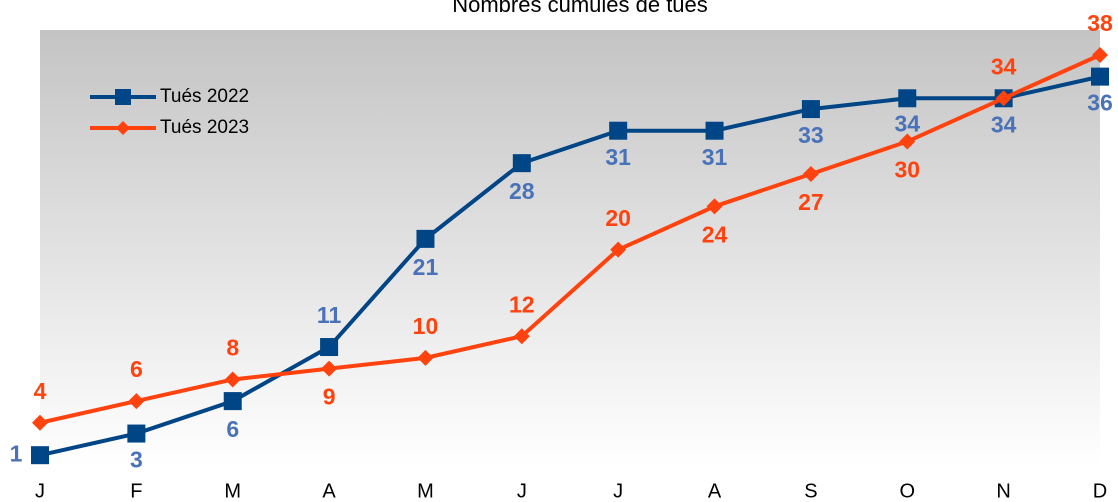 The width and height of the screenshot is (1118, 502). What do you see at coordinates (329, 397) in the screenshot?
I see `data-label: 9` at bounding box center [329, 397].